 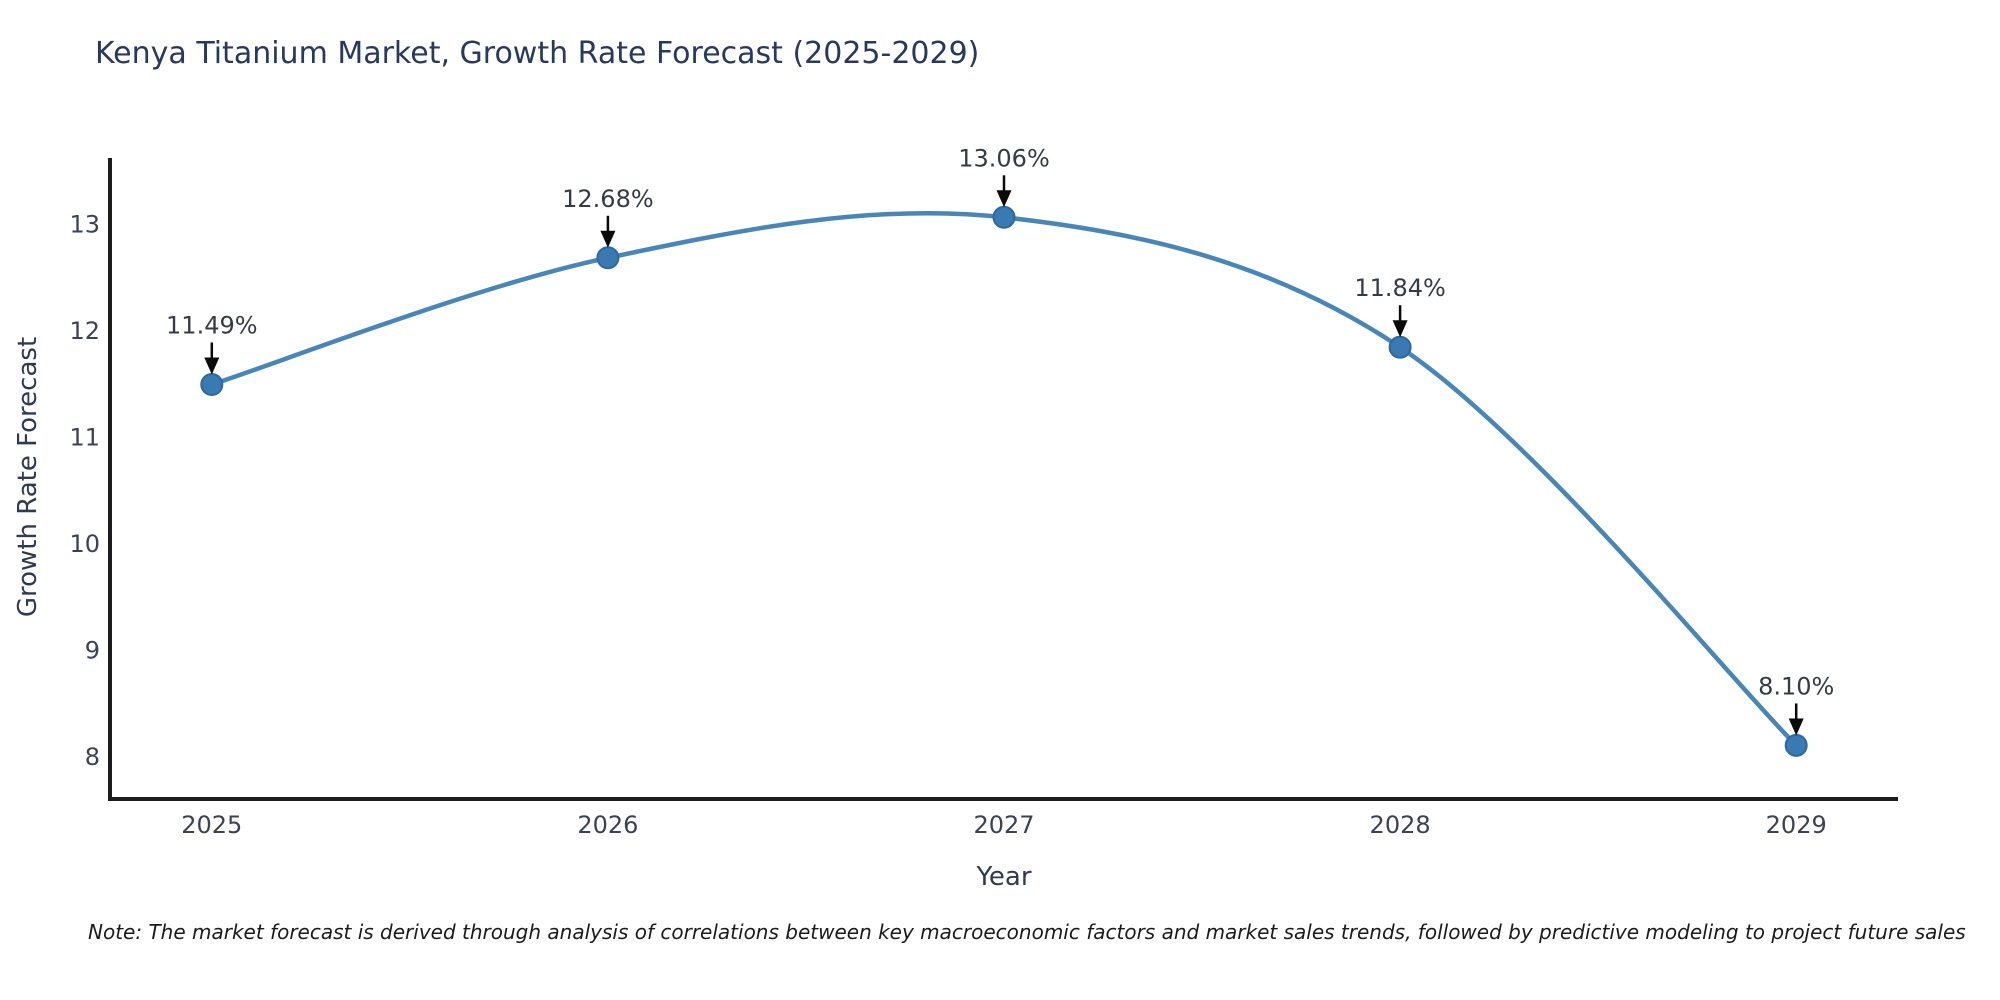 What do you see at coordinates (1796, 825) in the screenshot?
I see `x-tick-label: 2029` at bounding box center [1796, 825].